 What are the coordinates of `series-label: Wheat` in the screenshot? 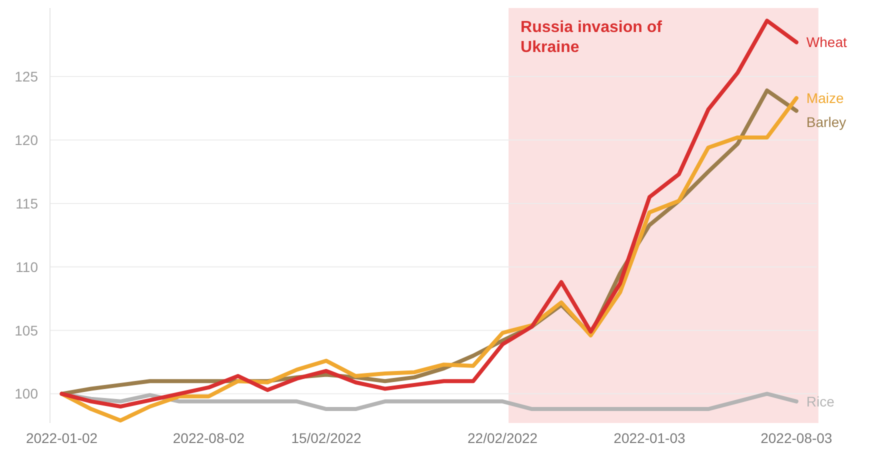 It's located at (826, 42).